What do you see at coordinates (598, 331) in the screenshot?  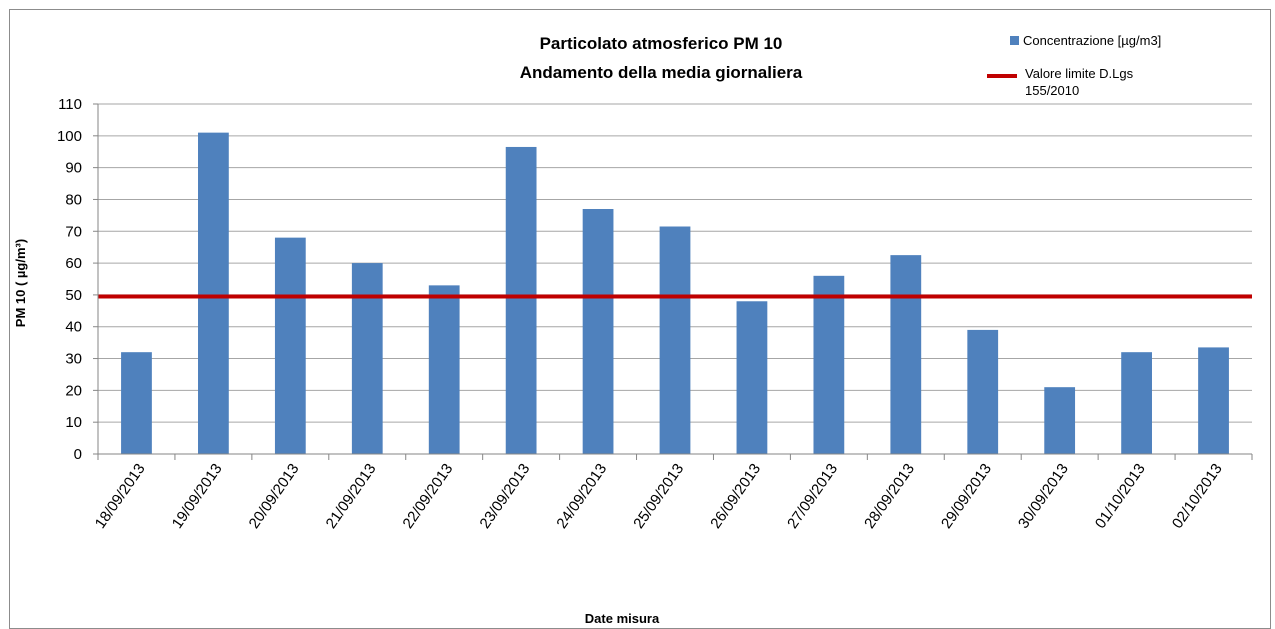 I see `bar-24/09/2013` at bounding box center [598, 331].